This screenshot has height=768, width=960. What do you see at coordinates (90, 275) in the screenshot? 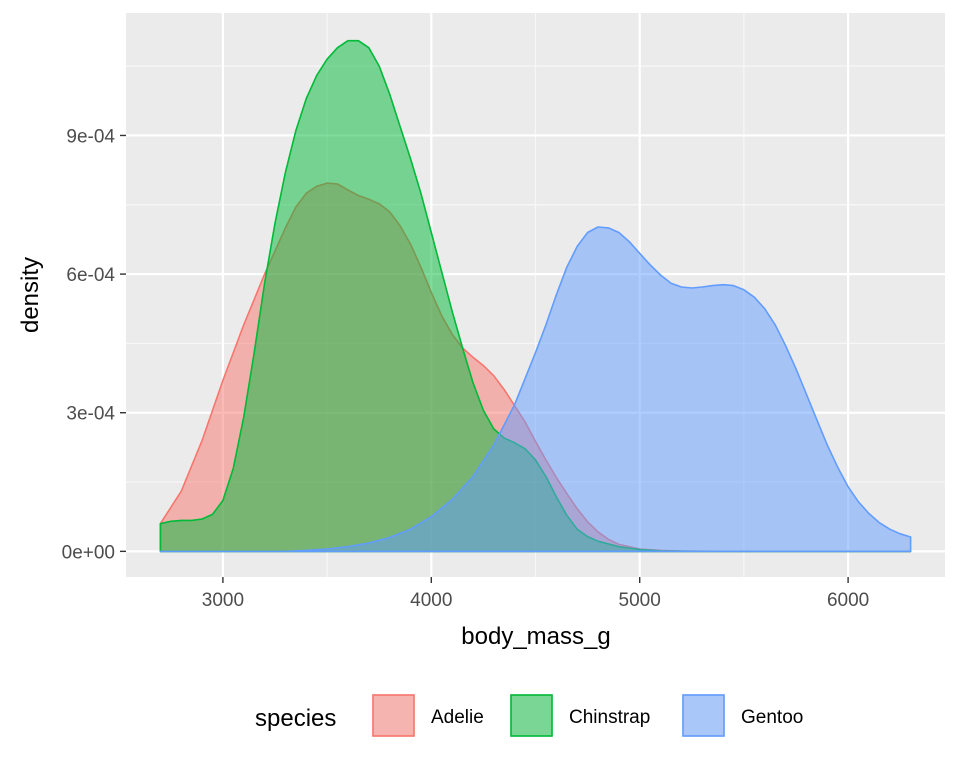
I see `y-tick-label: 6e-04` at bounding box center [90, 275].